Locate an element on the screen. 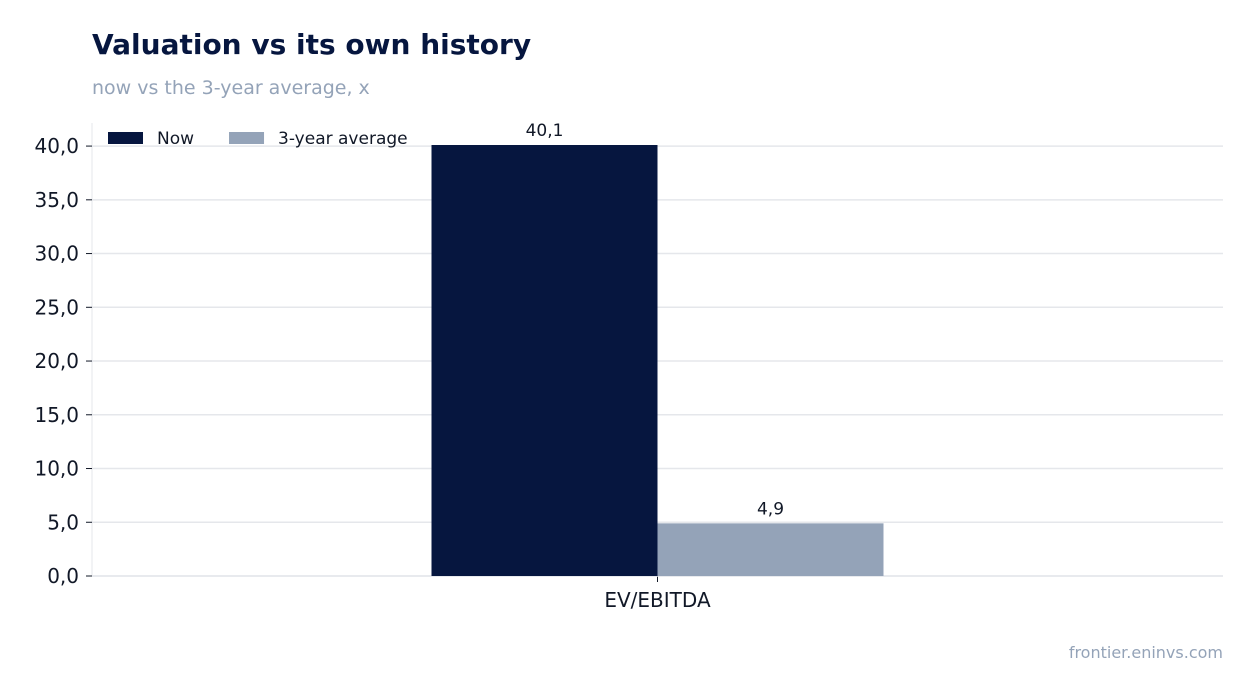  bar-3-year-average is located at coordinates (770, 549).